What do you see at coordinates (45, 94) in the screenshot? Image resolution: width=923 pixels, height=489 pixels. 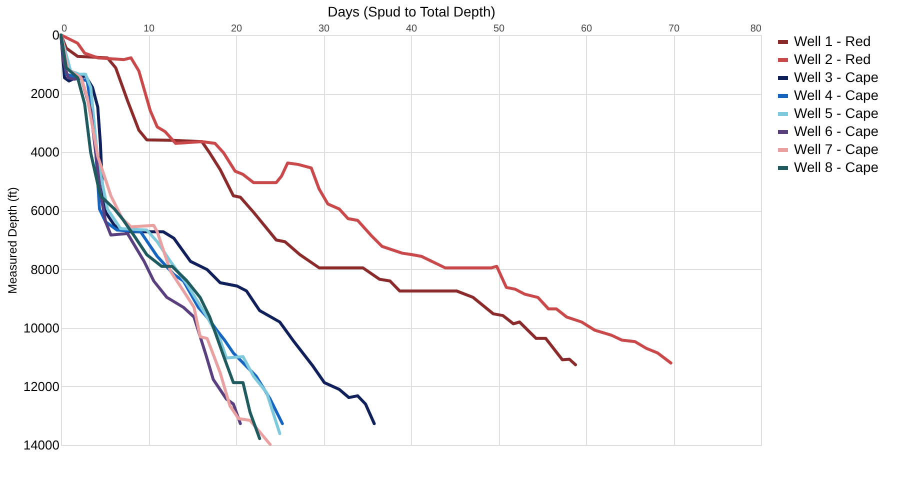 I see `y-tick-label: 2000` at bounding box center [45, 94].